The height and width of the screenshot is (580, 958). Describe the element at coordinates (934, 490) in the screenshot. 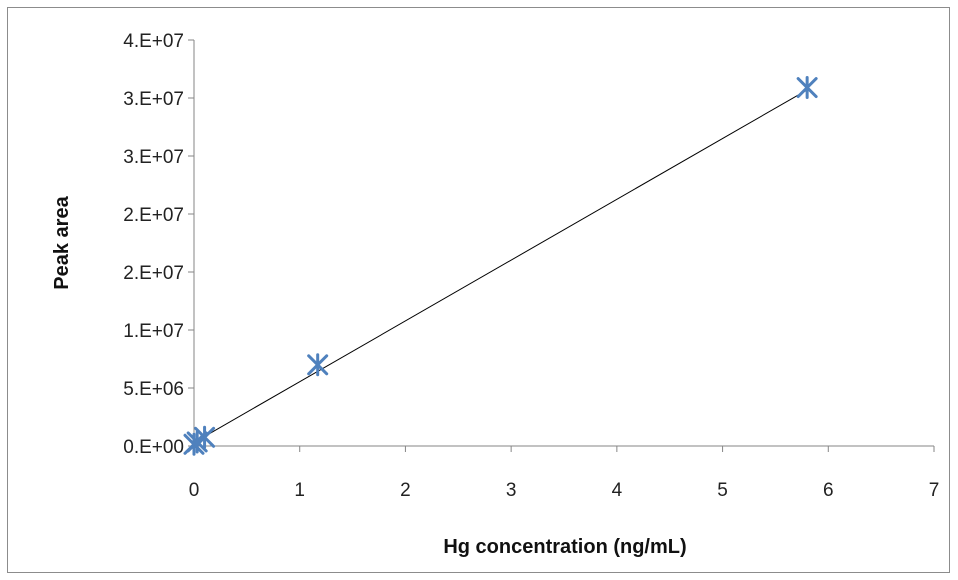

I see `x-tick-label: 7` at that location.